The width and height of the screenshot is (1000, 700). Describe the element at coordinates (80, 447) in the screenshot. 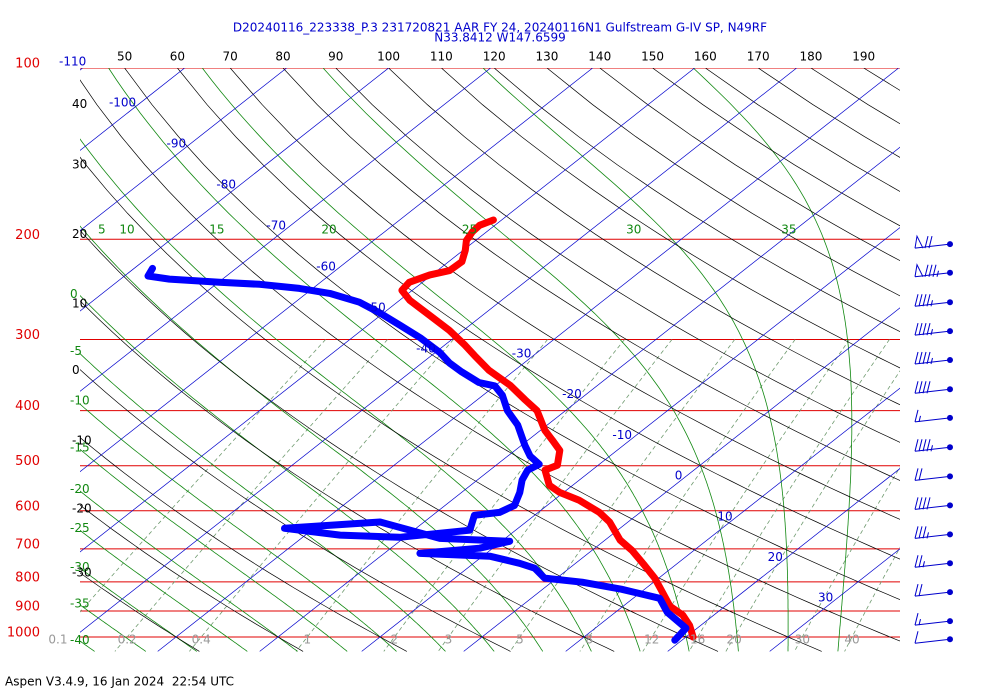

I see `moist-adiabat-label: -15` at that location.